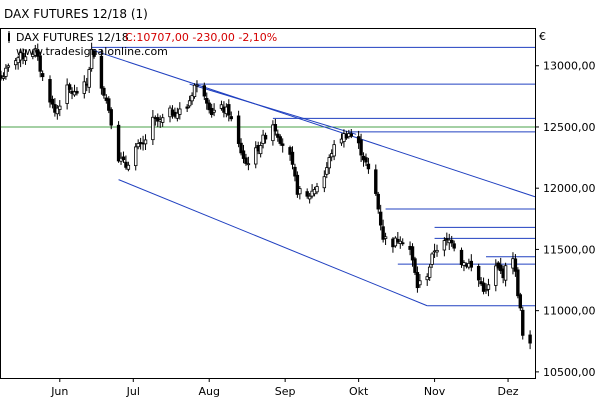 The height and width of the screenshot is (400, 600). I want to click on legend-symbol: DAX FUTURES 12/18, so click(72, 37).